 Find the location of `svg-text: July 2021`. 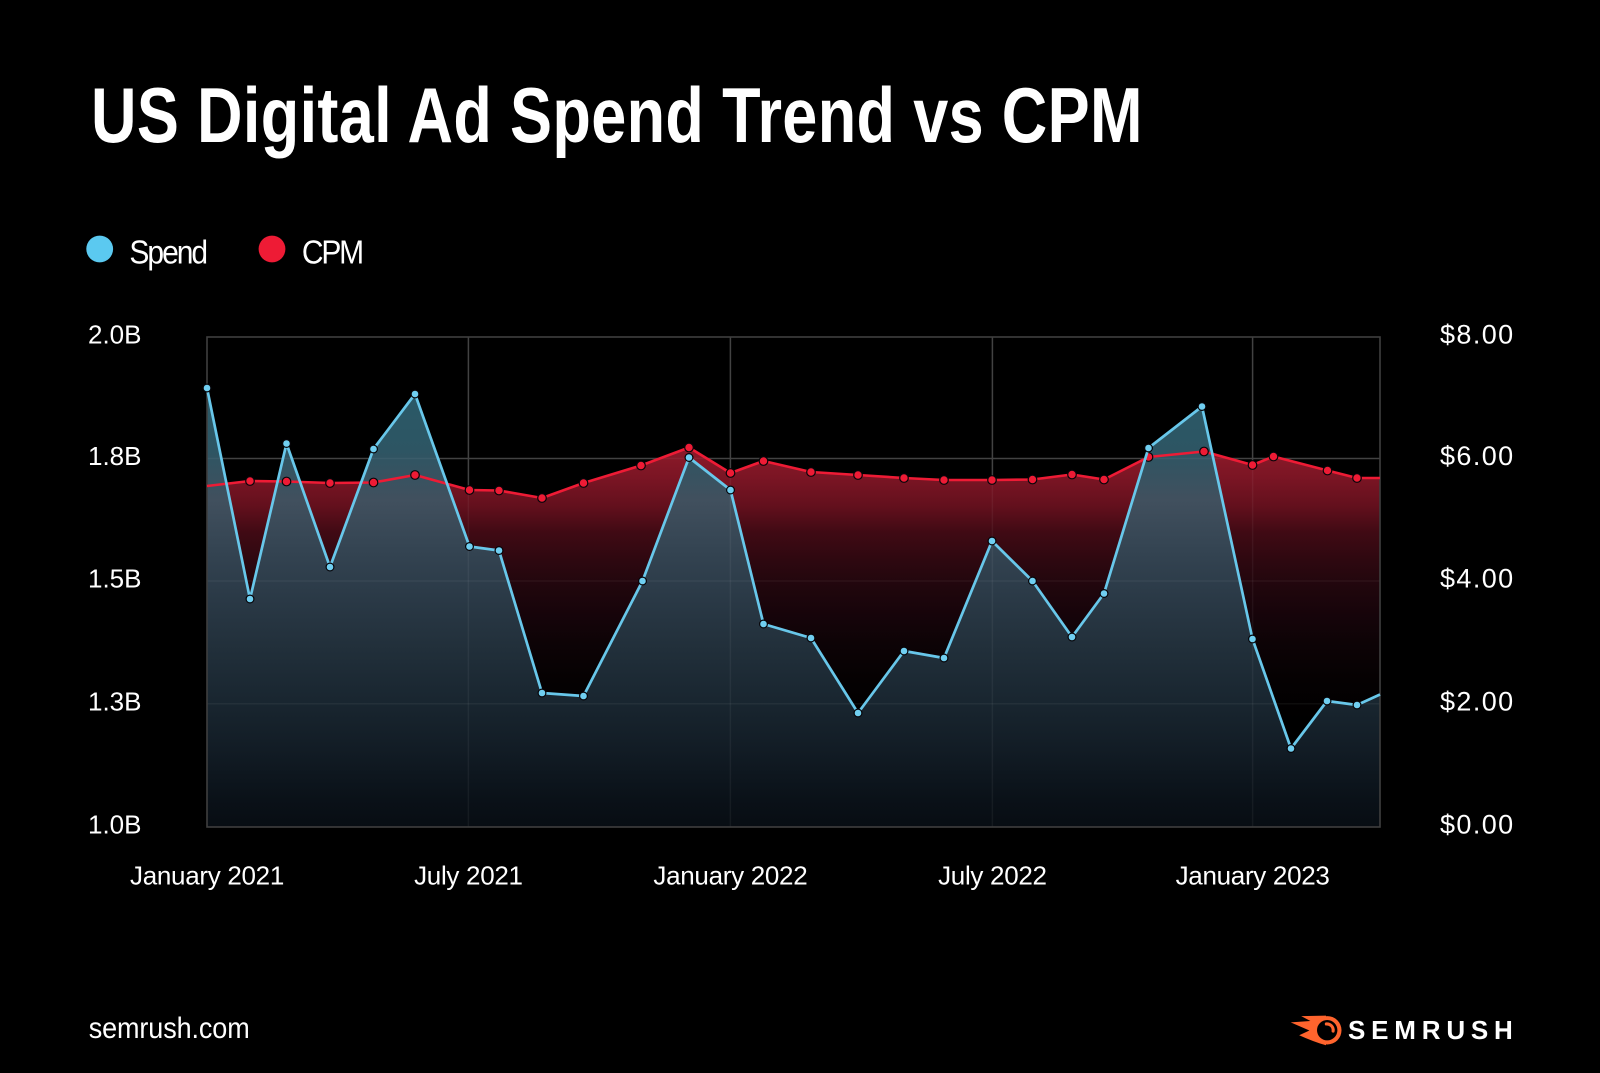

svg-text: July 2021 is located at coordinates (468, 876).